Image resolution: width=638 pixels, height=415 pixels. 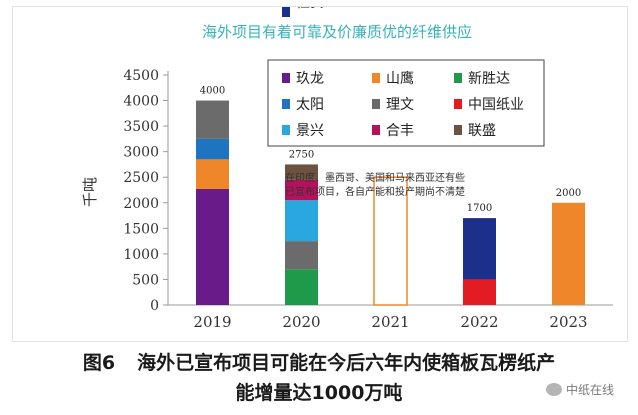 I want to click on caption-line-1: 海外已宣布项目可能在今后六年内使箱板瓦楞纸产, so click(x=346, y=363).